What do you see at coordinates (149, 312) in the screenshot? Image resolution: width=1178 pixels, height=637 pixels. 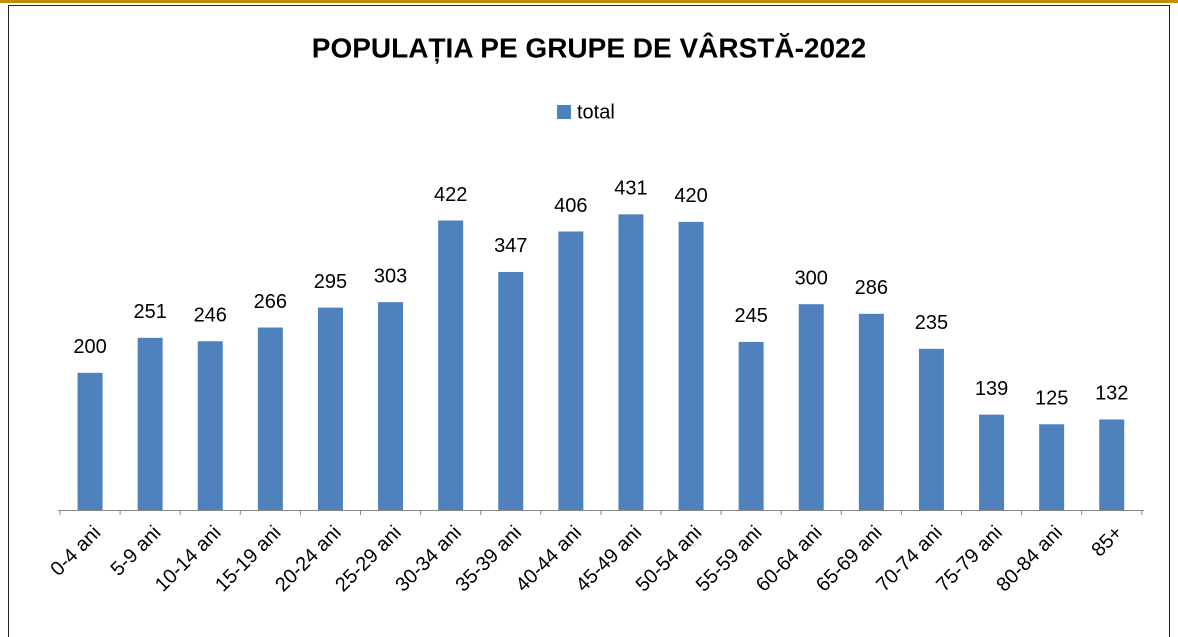 I see `data-label: 251` at bounding box center [149, 312].